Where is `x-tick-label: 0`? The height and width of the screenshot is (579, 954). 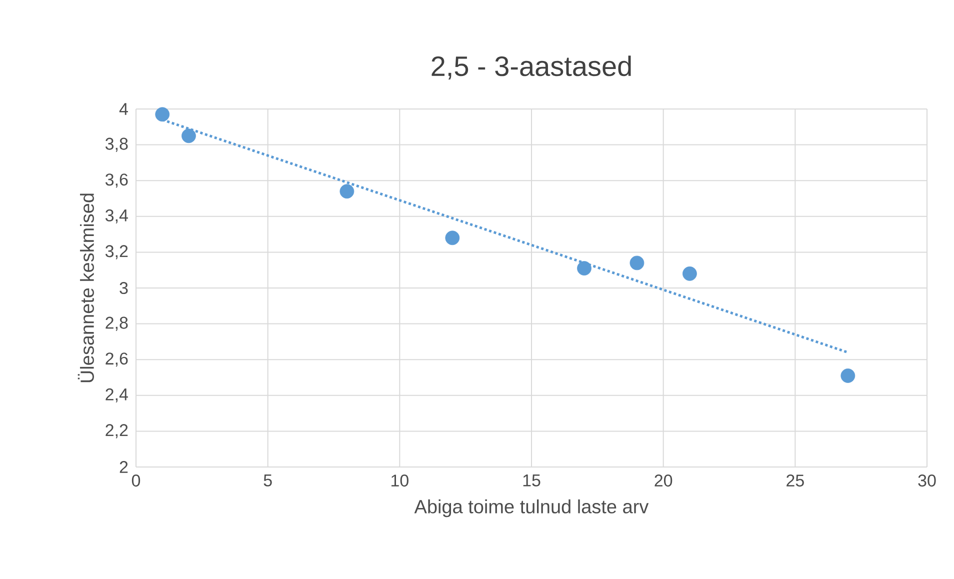 x-tick-label: 0 is located at coordinates (136, 480).